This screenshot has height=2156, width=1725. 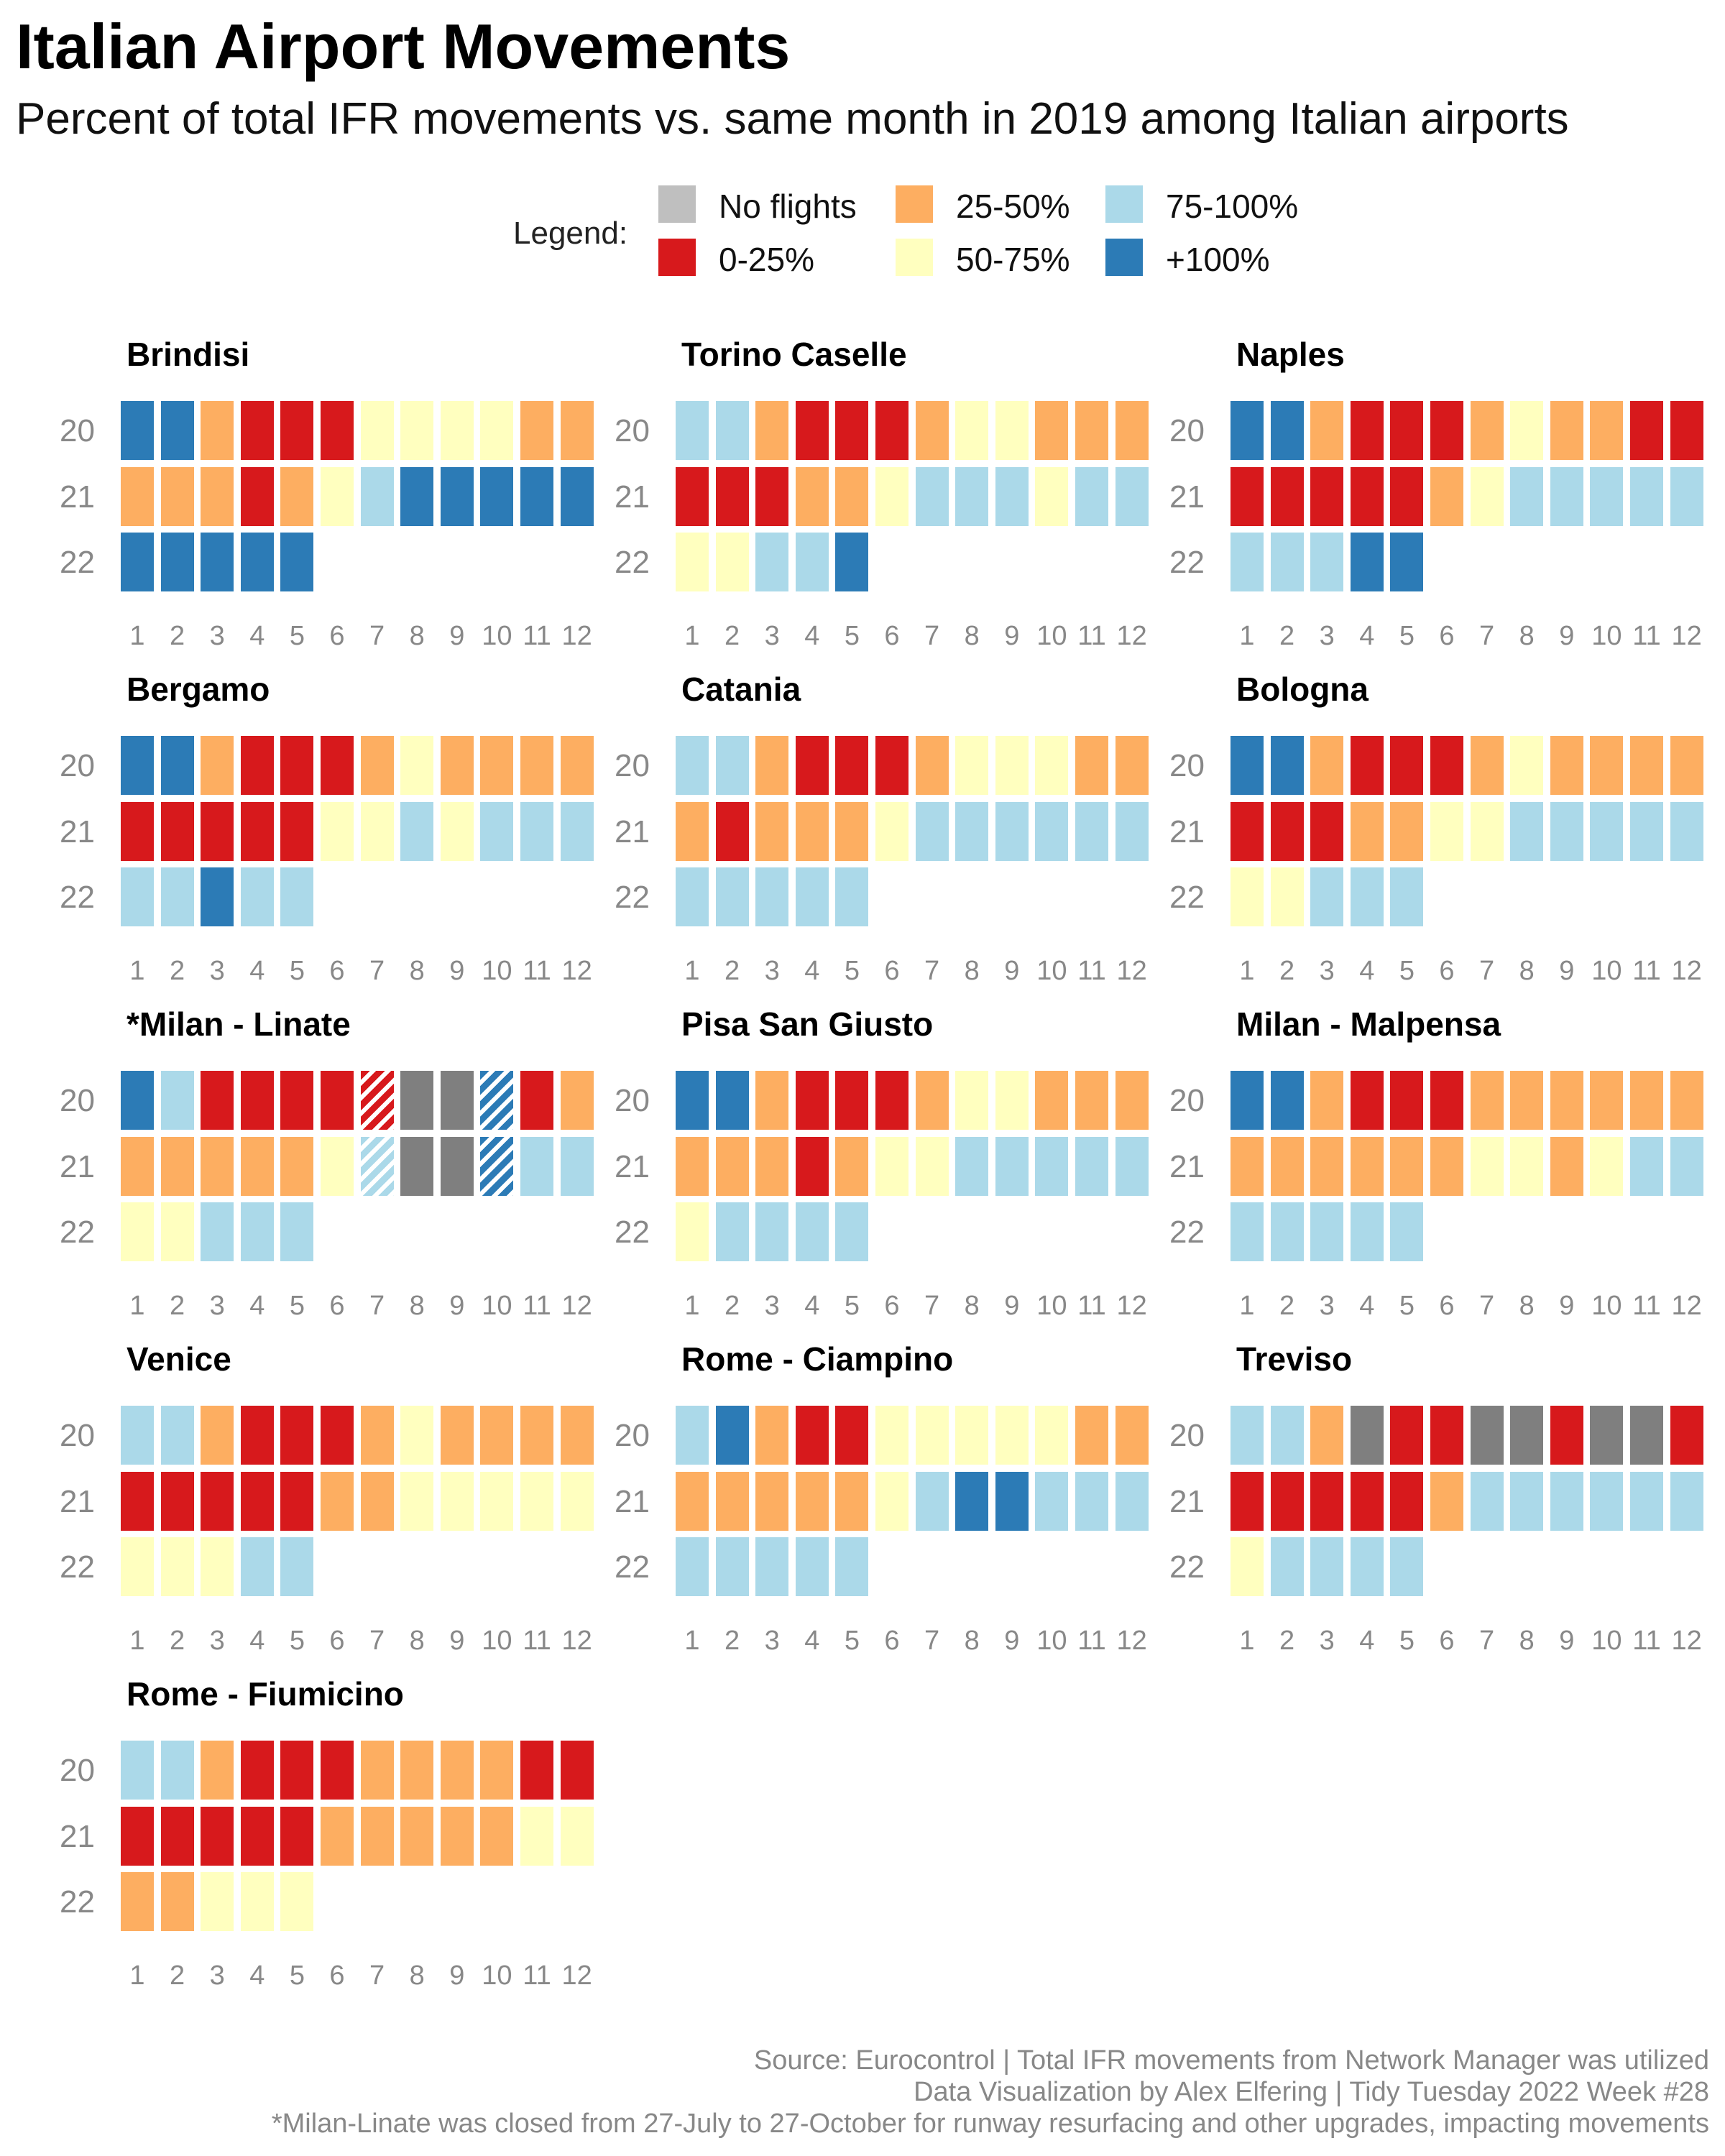 What do you see at coordinates (732, 971) in the screenshot?
I see `x-tick-label: 2` at bounding box center [732, 971].